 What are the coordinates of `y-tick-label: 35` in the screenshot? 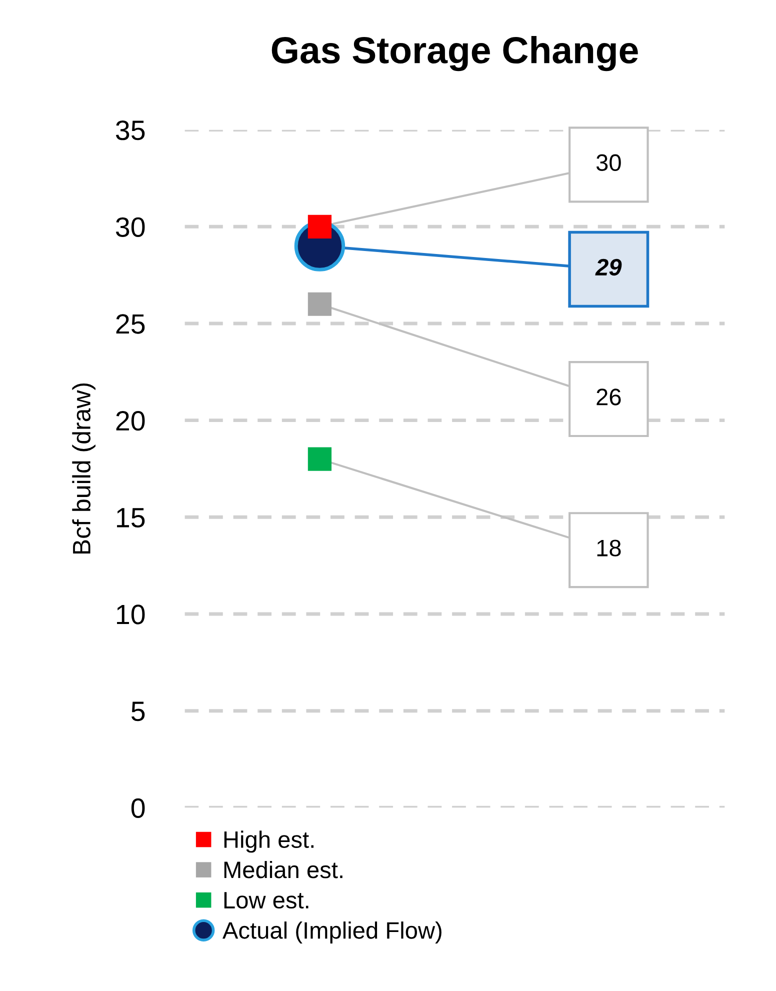 It's located at (130, 130).